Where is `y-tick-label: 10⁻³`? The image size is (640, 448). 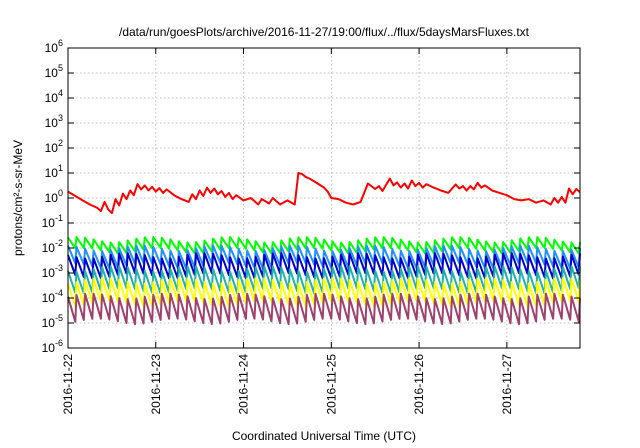
y-tick-label: 10⁻³ is located at coordinates (52, 271).